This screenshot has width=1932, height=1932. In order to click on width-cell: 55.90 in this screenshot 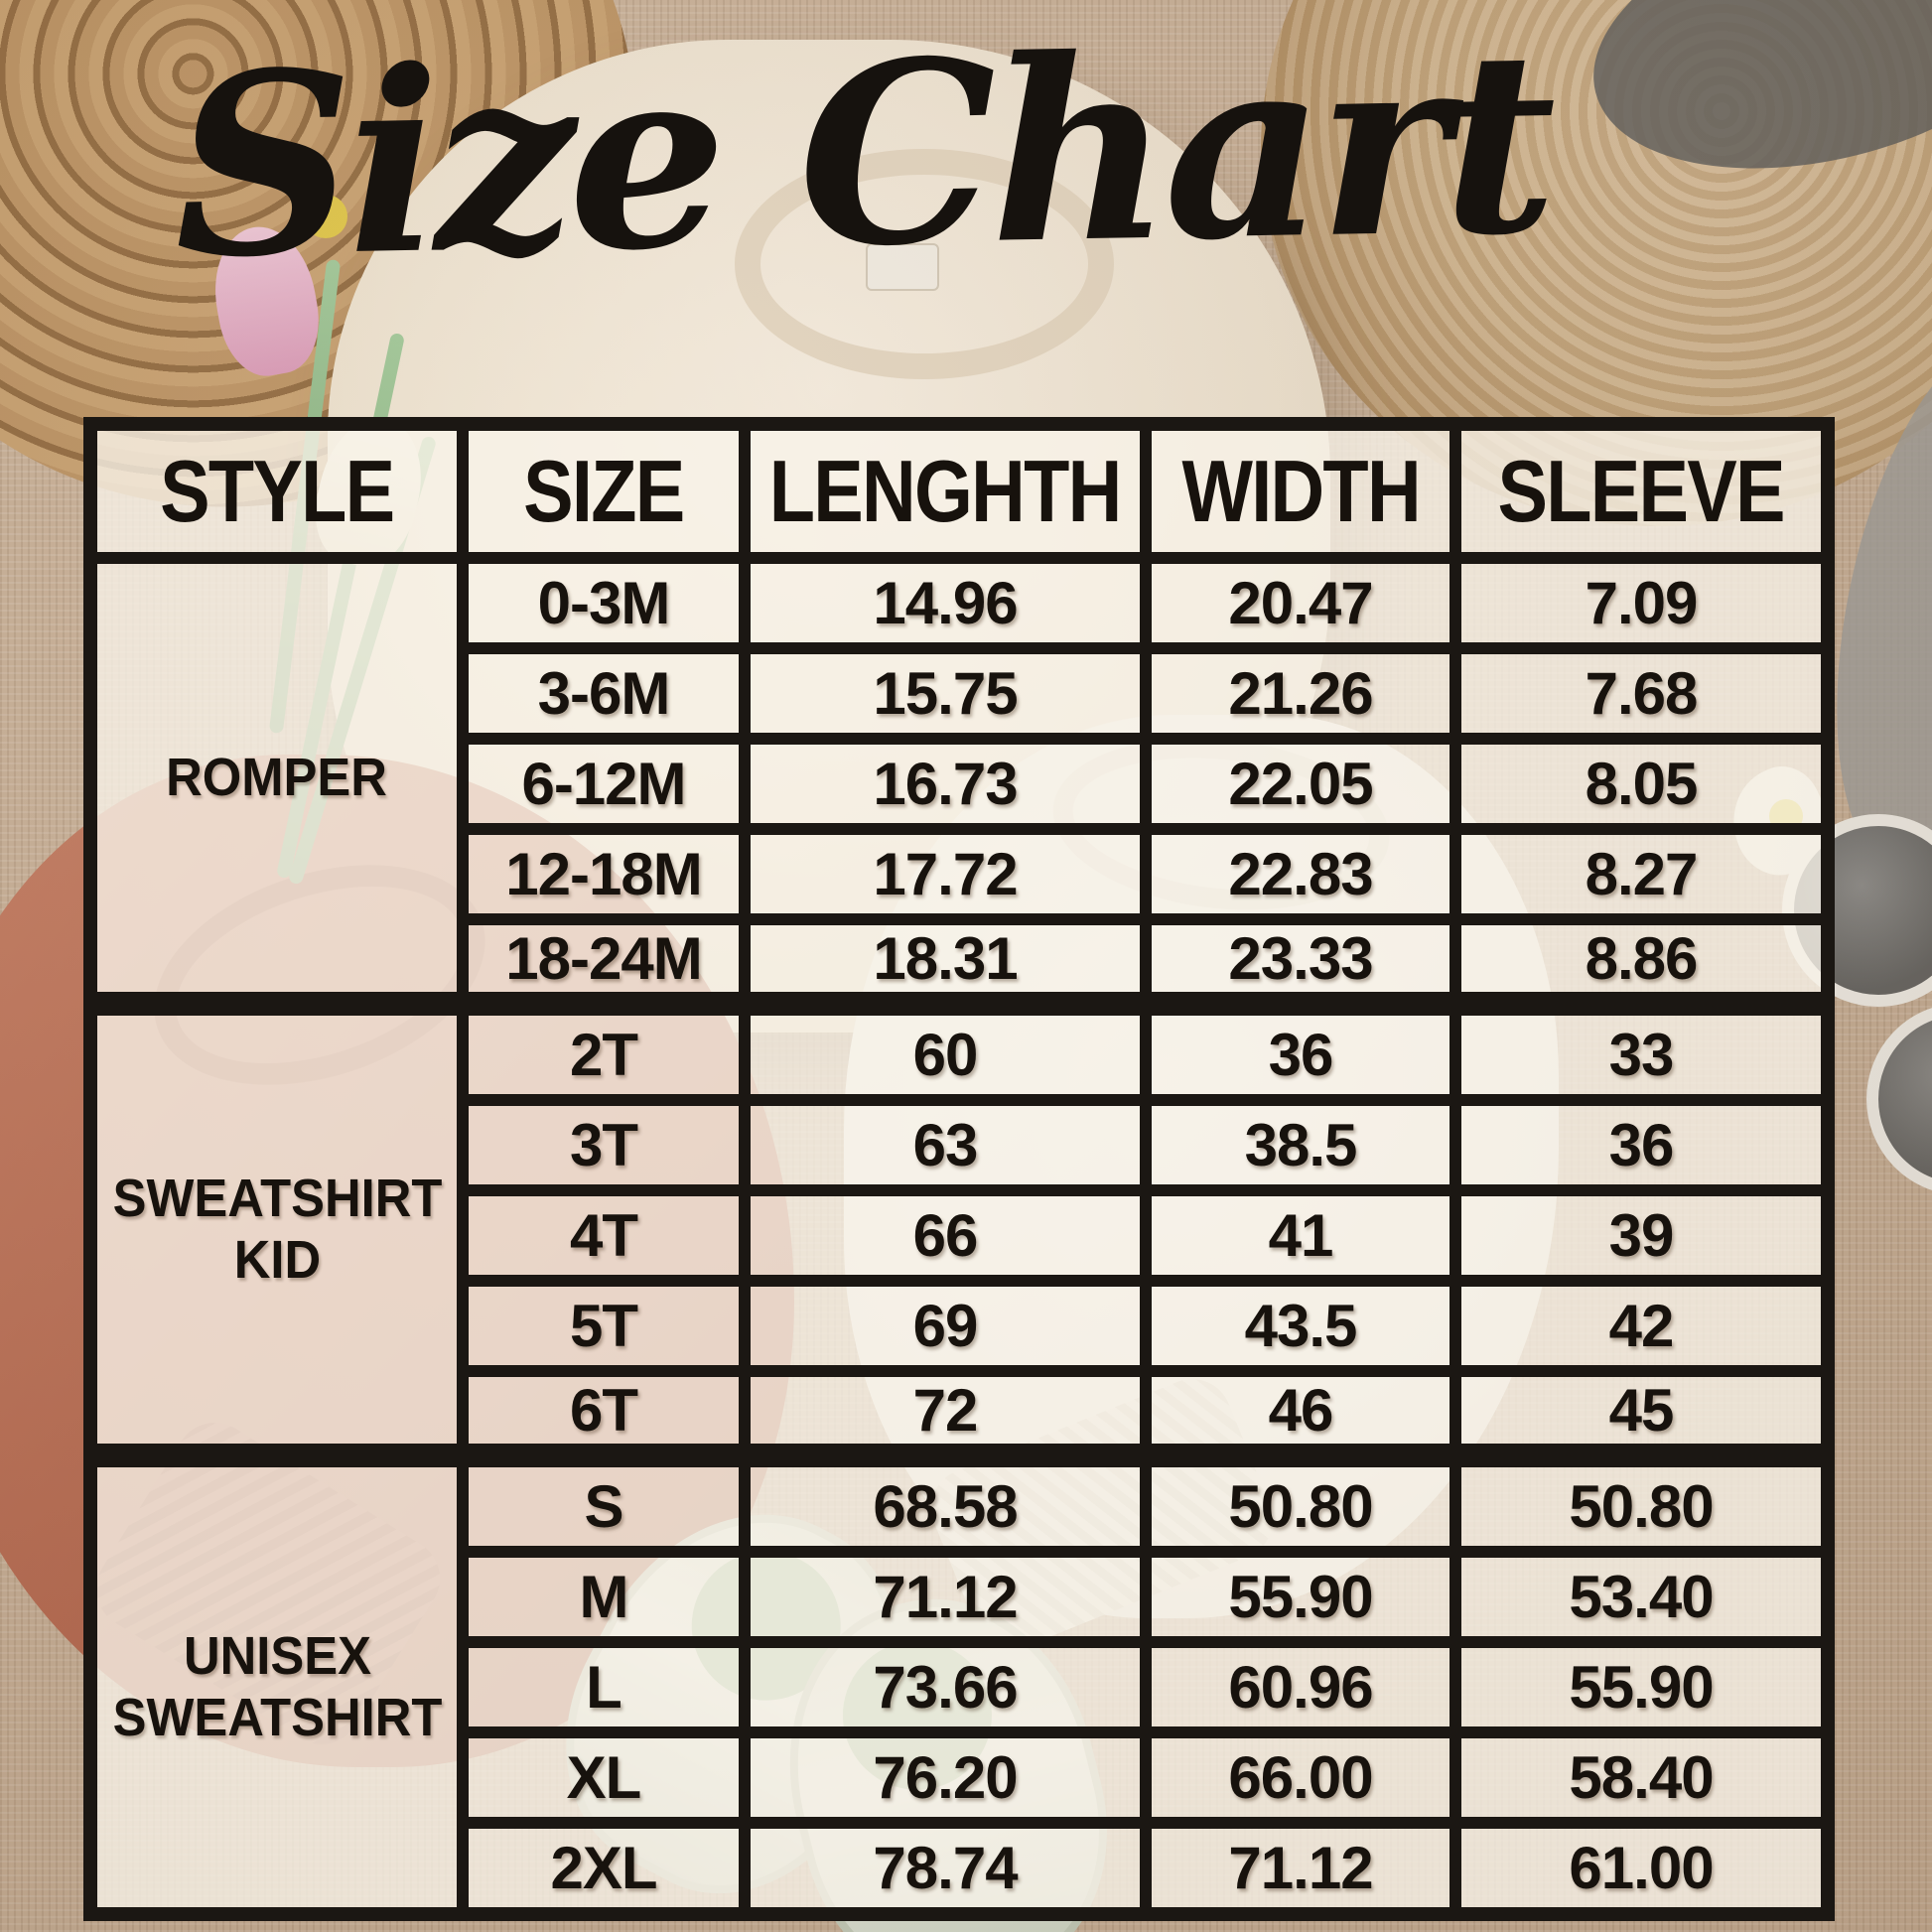, I will do `click(1306, 1603)`.